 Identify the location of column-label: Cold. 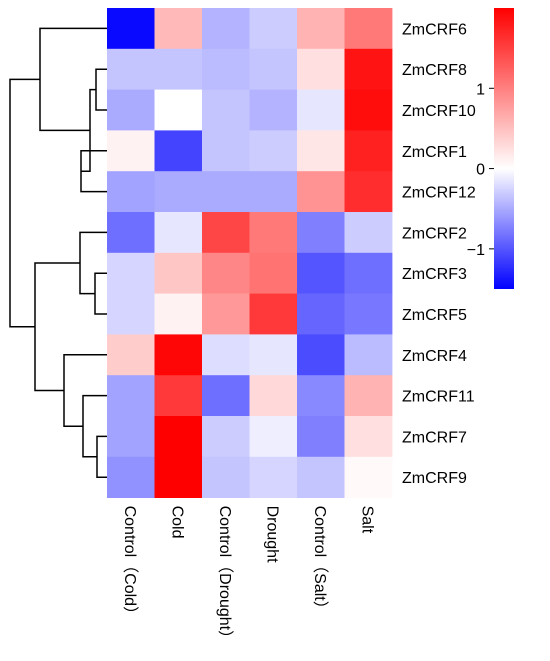
(176, 522).